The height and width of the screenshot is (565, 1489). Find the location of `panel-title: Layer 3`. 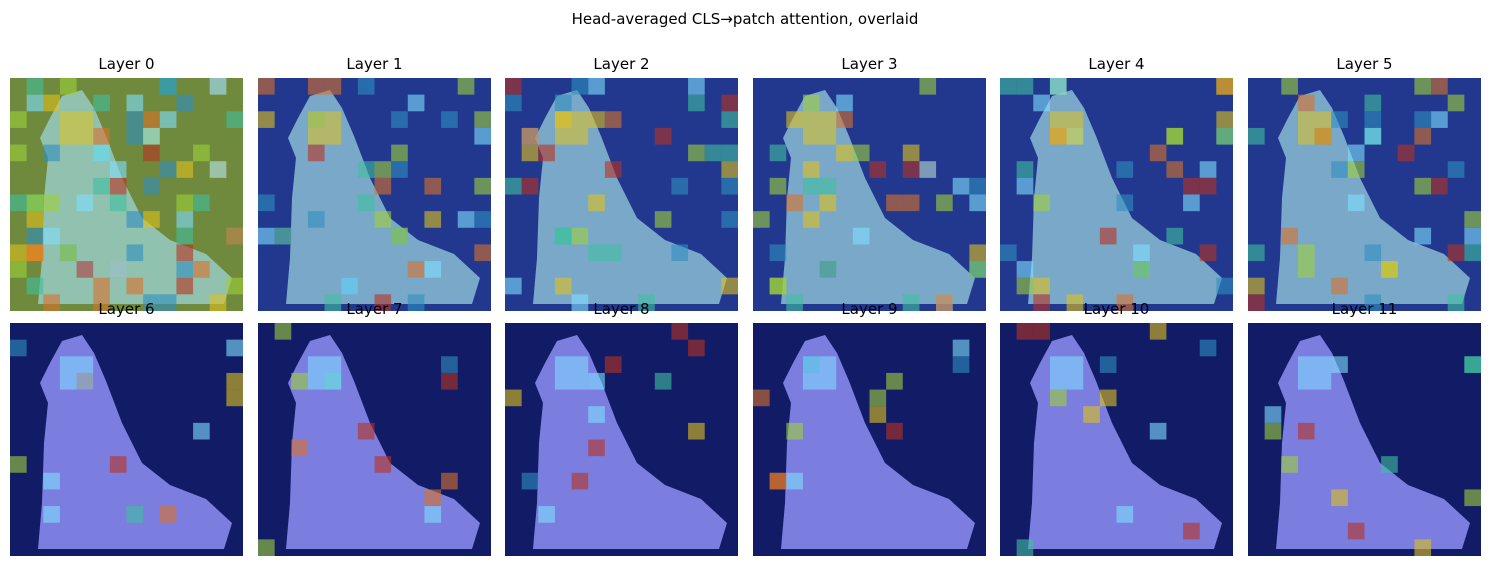

panel-title: Layer 3 is located at coordinates (869, 64).